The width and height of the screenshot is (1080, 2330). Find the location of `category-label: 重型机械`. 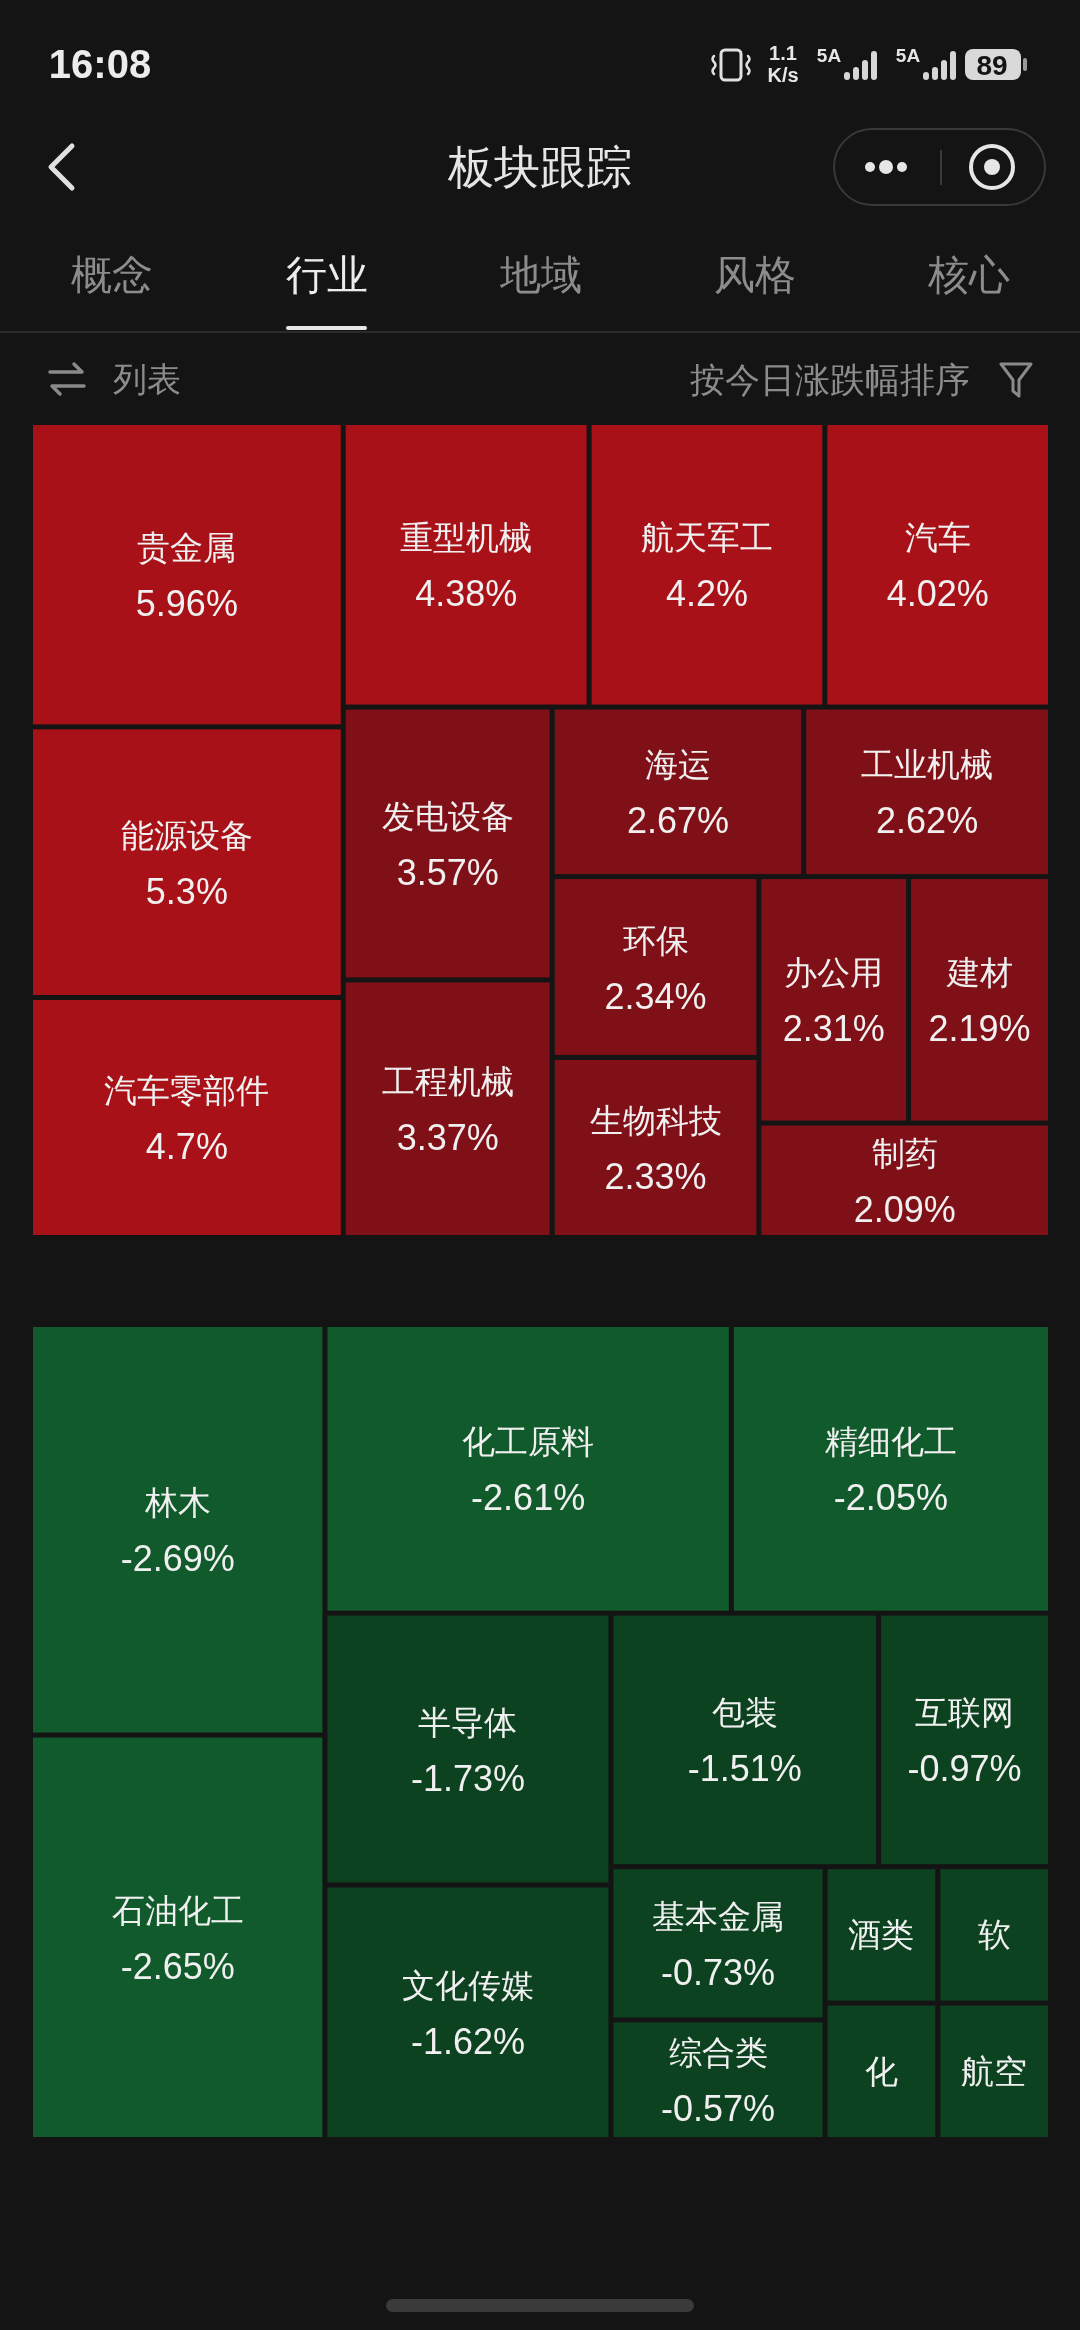

category-label: 重型机械 is located at coordinates (466, 538).